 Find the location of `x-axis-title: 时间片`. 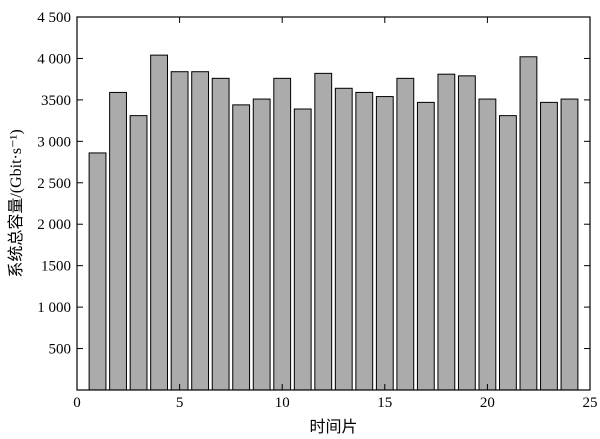

x-axis-title: 时间片 is located at coordinates (333, 427).